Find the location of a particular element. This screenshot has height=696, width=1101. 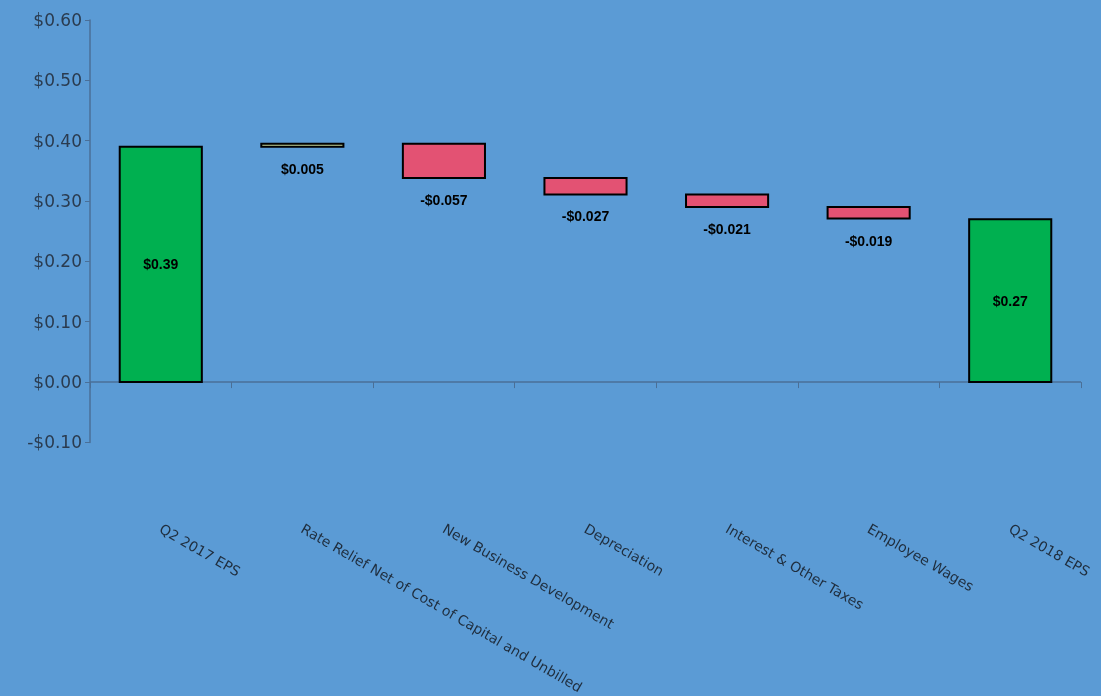

data-label: -$0.021 is located at coordinates (727, 229).